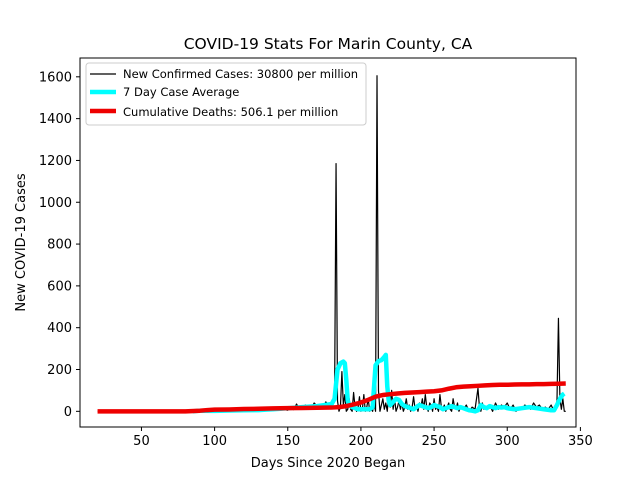 The width and height of the screenshot is (640, 480). What do you see at coordinates (59, 286) in the screenshot?
I see `y-tick-label: 600` at bounding box center [59, 286].